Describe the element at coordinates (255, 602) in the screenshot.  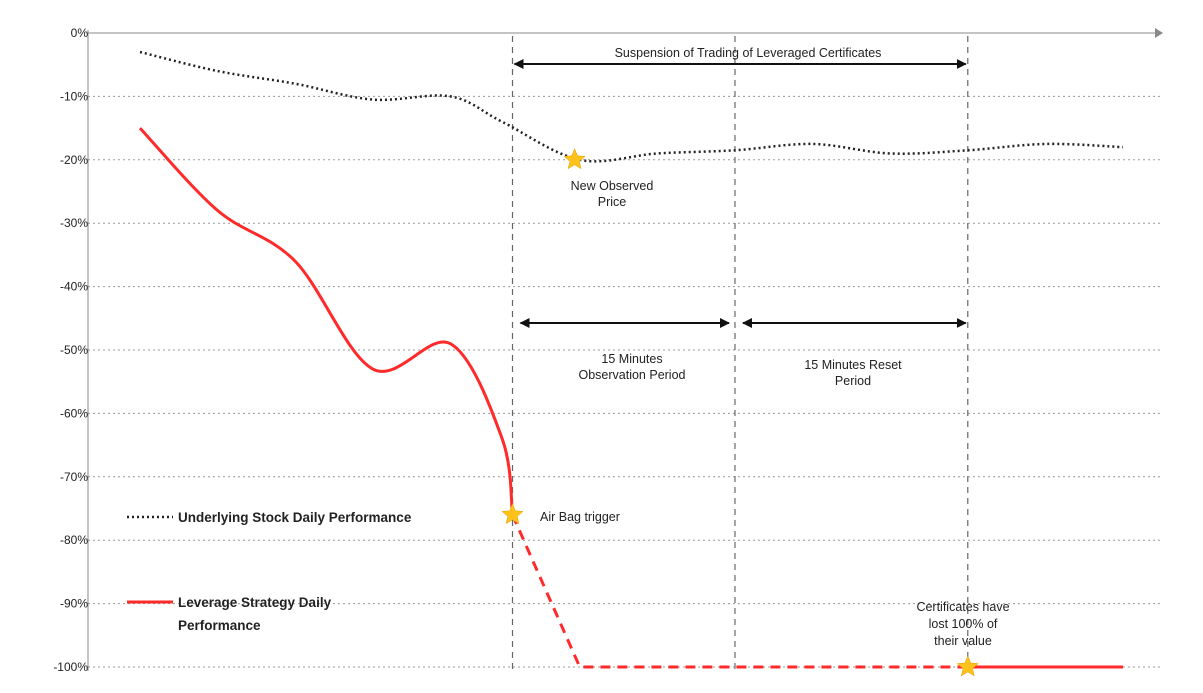
I see `legend-leverage-label-line1: Leverage Strategy Daily` at that location.